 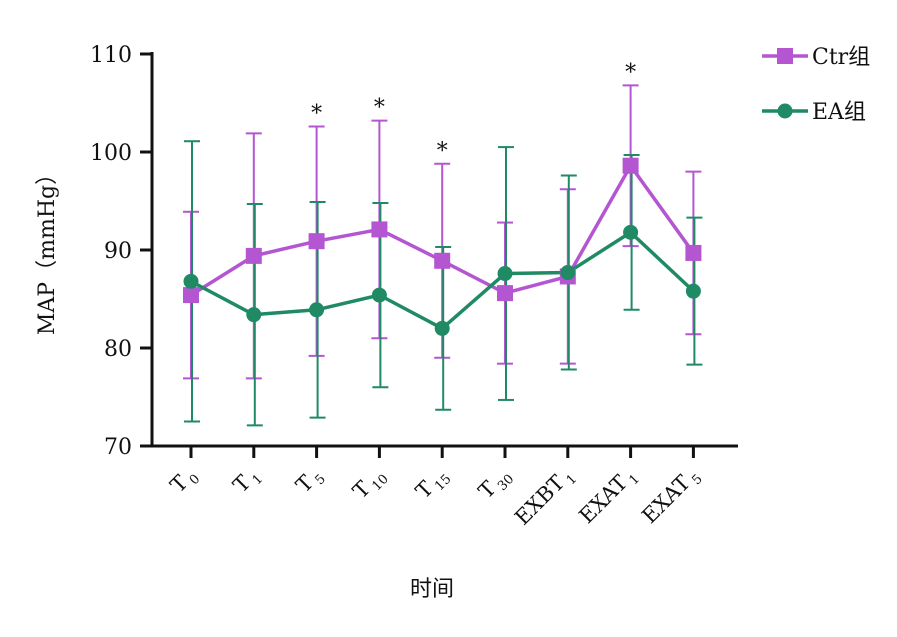 I want to click on x-tick-label: T1, so click(x=247, y=482).